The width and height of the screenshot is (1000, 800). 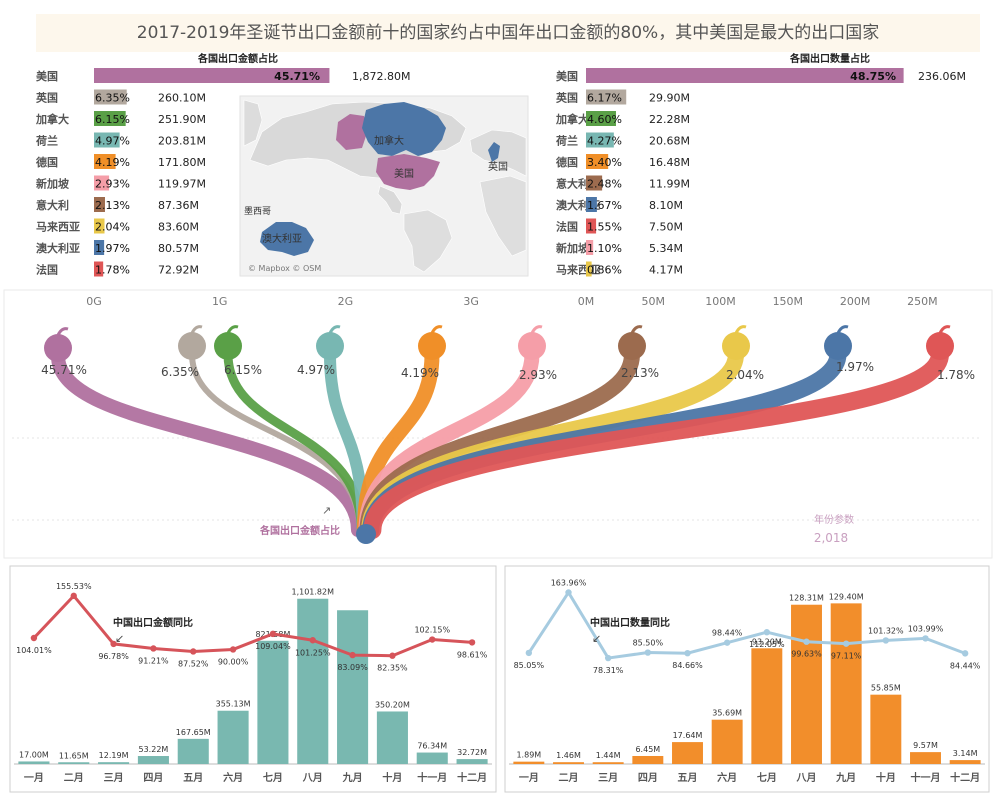 I want to click on month-label: 十月, so click(x=392, y=777).